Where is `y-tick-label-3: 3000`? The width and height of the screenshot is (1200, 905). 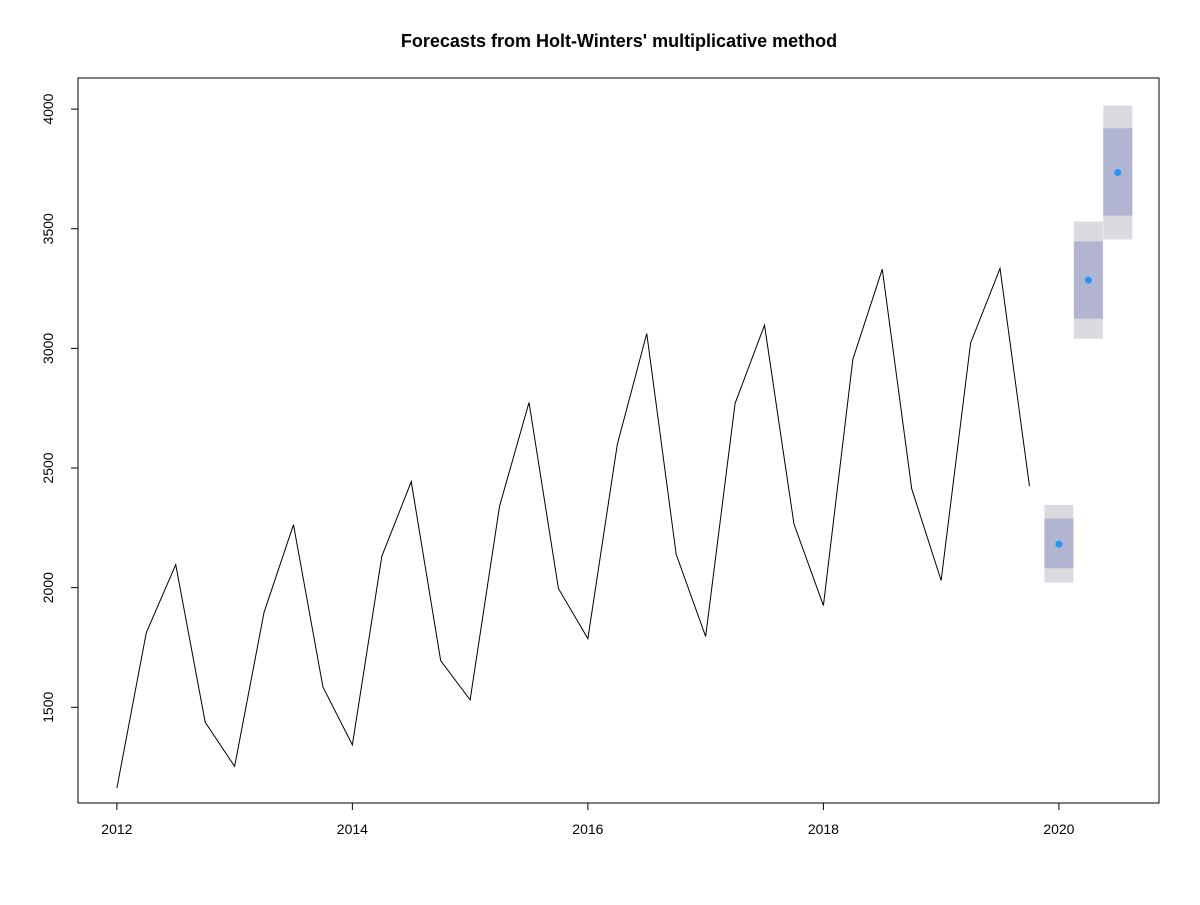 y-tick-label-3: 3000 is located at coordinates (48, 348).